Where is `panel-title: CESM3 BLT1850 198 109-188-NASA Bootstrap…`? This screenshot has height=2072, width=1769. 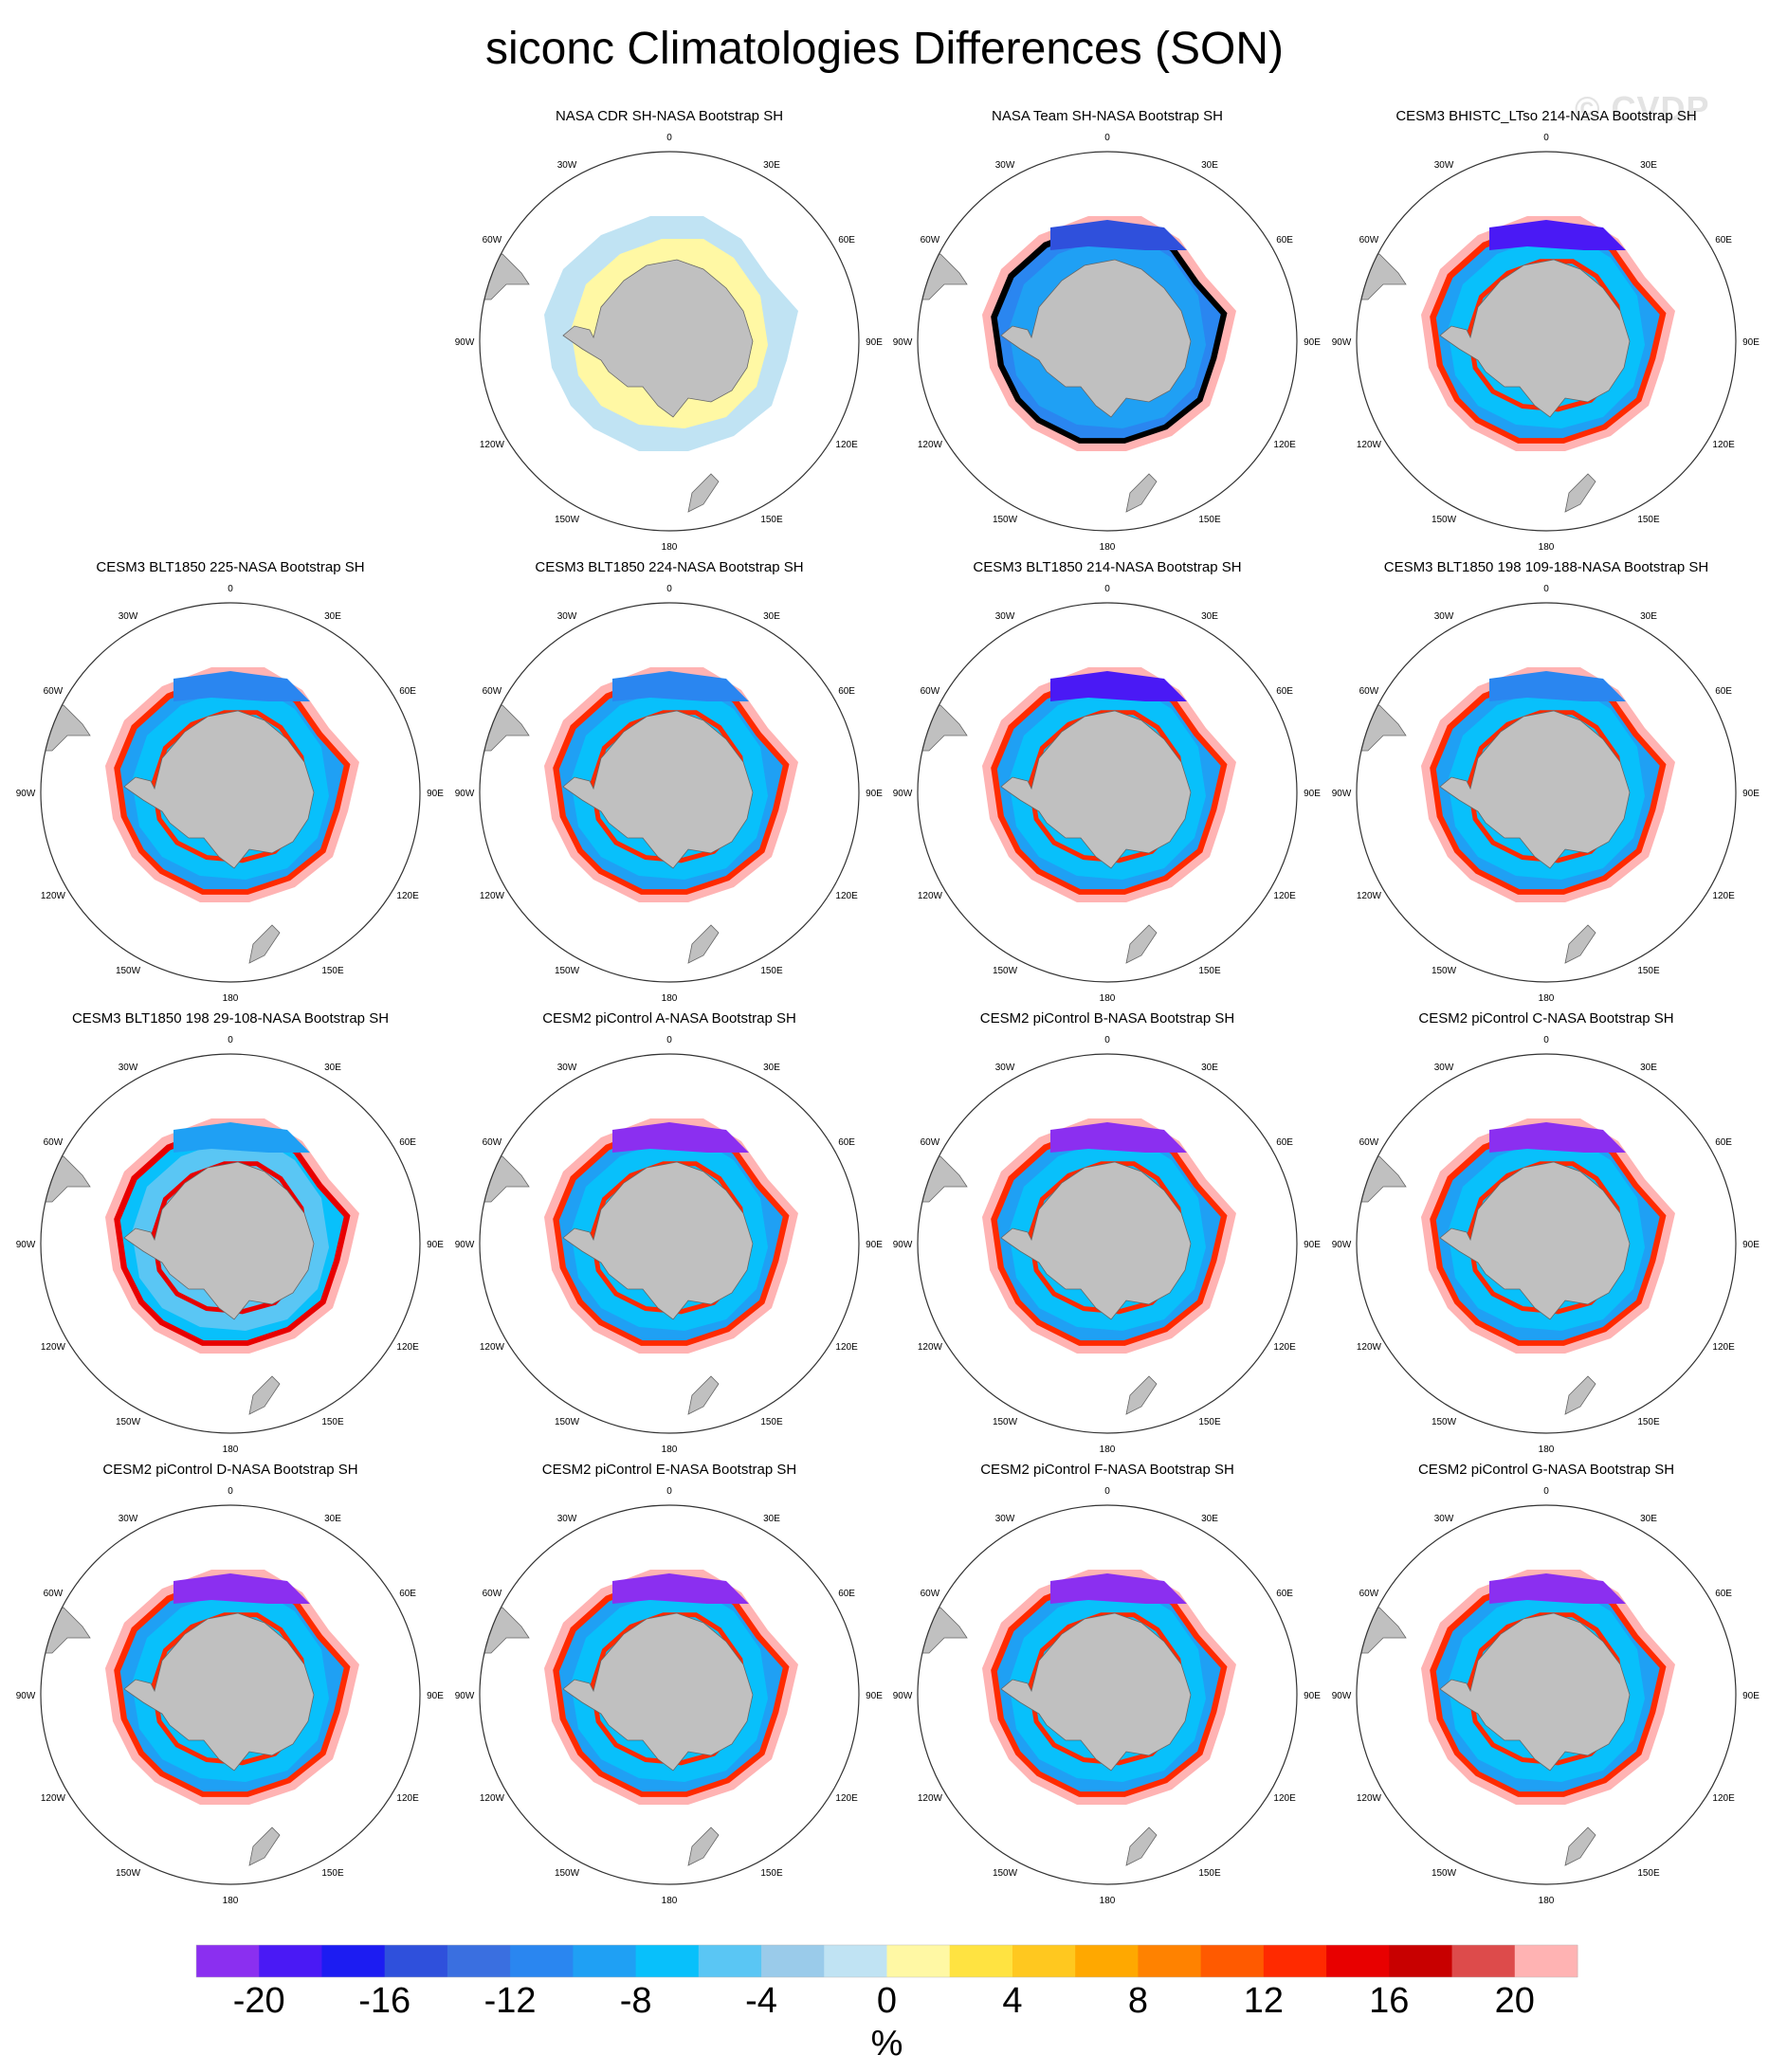
panel-title: CESM3 BLT1850 198 109-188-NASA Bootstrap… is located at coordinates (1546, 567).